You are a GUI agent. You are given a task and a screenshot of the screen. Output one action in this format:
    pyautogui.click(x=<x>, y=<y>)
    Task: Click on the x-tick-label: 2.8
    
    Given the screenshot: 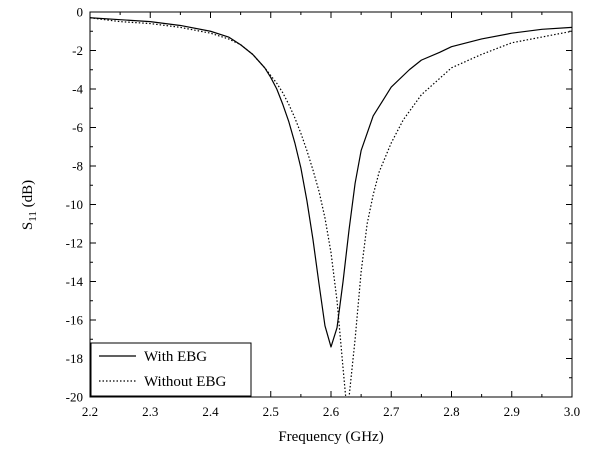 What is the action you would take?
    pyautogui.click(x=451, y=411)
    